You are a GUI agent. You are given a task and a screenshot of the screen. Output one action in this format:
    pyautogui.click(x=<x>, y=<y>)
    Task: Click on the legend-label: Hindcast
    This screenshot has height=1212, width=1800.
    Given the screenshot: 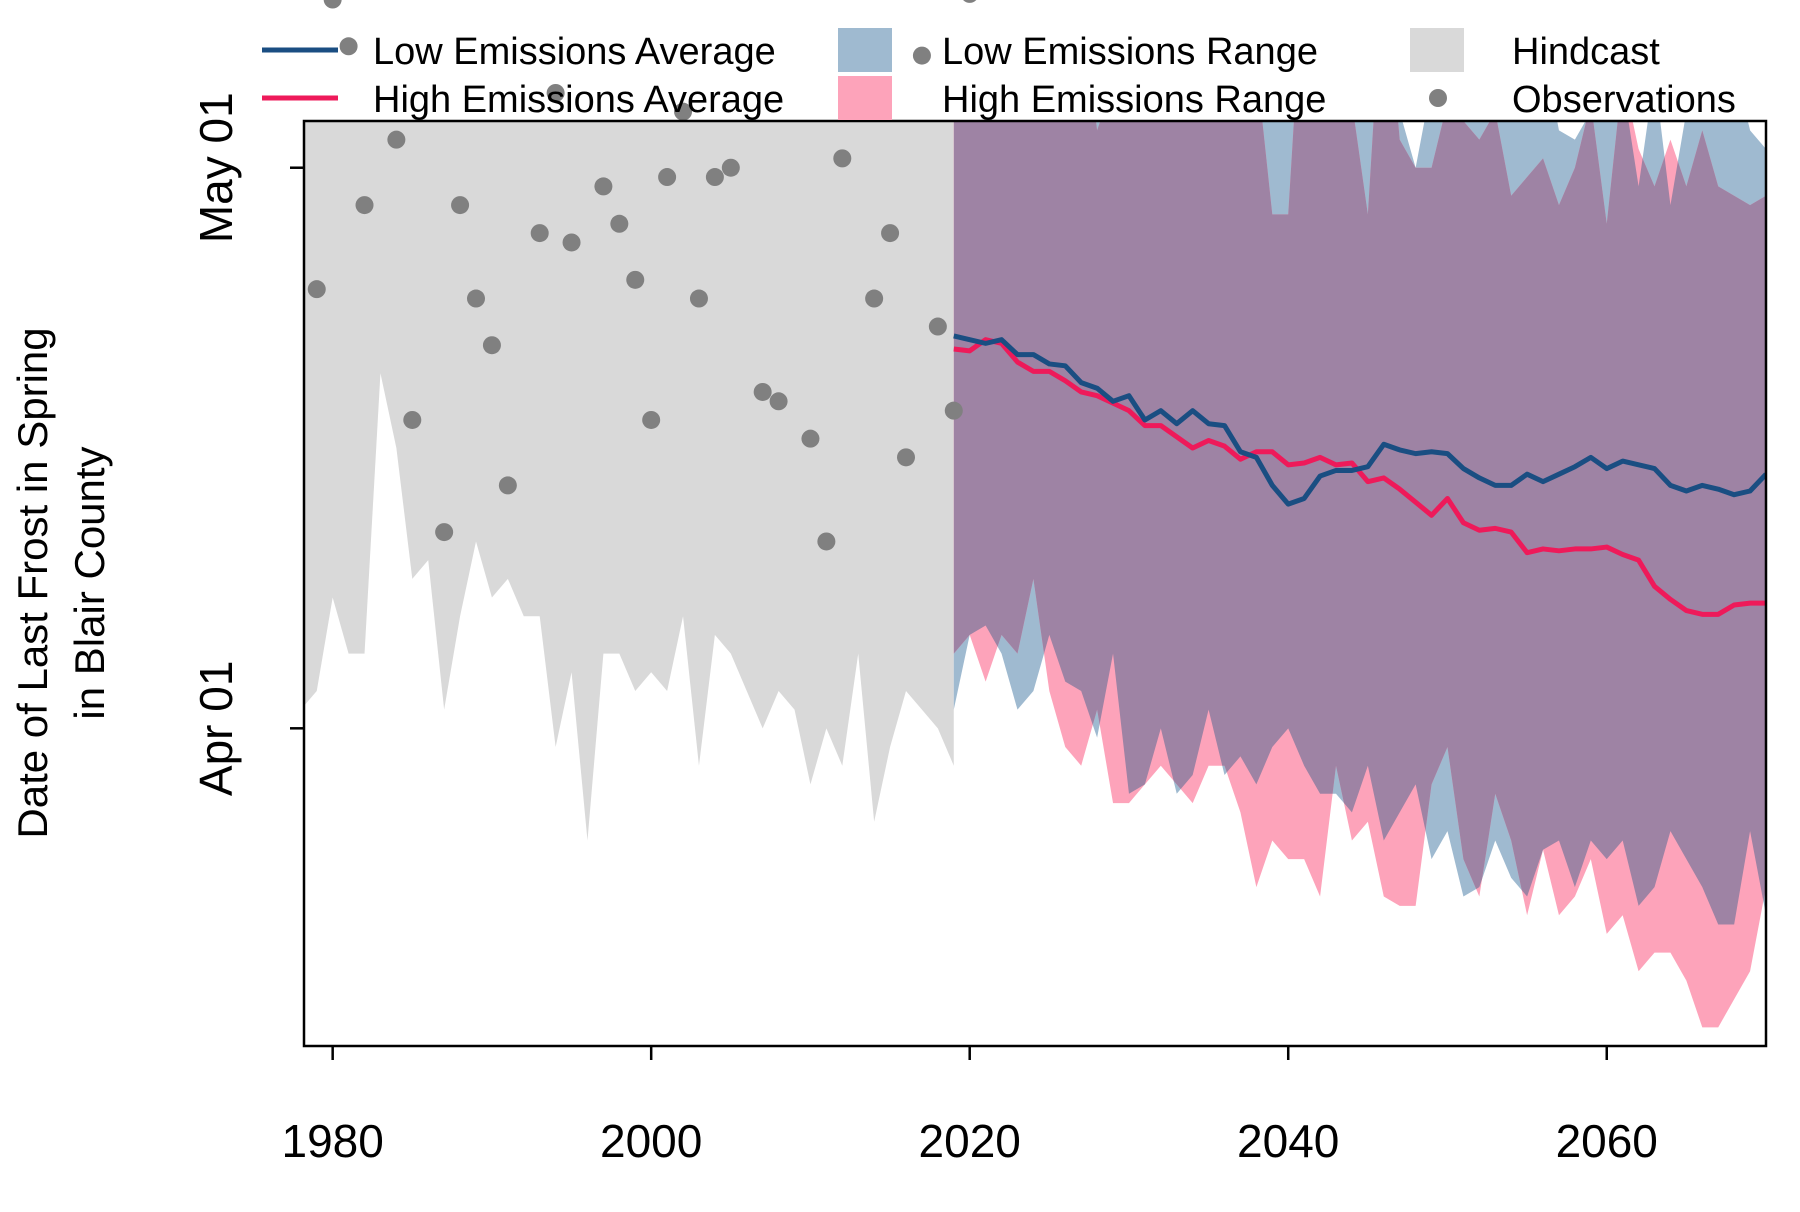 What is the action you would take?
    pyautogui.click(x=1586, y=52)
    